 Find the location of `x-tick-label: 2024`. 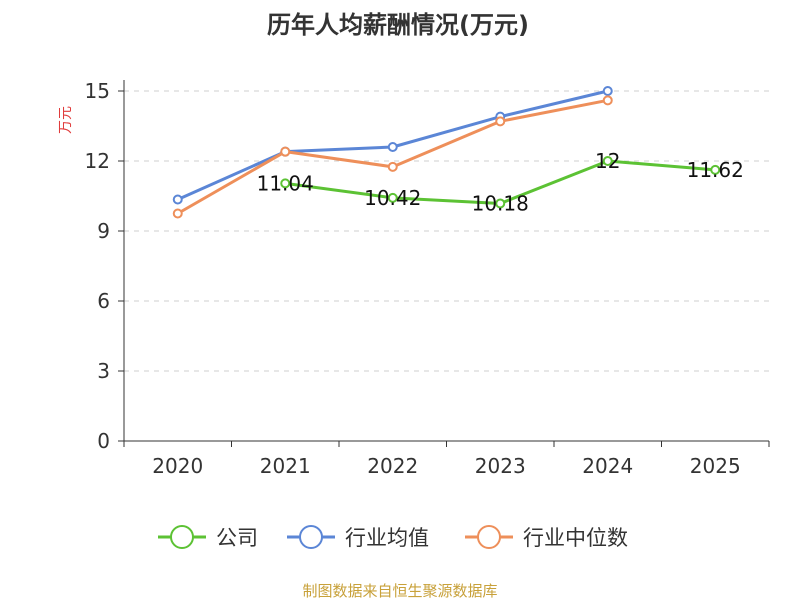

x-tick-label: 2024 is located at coordinates (607, 466).